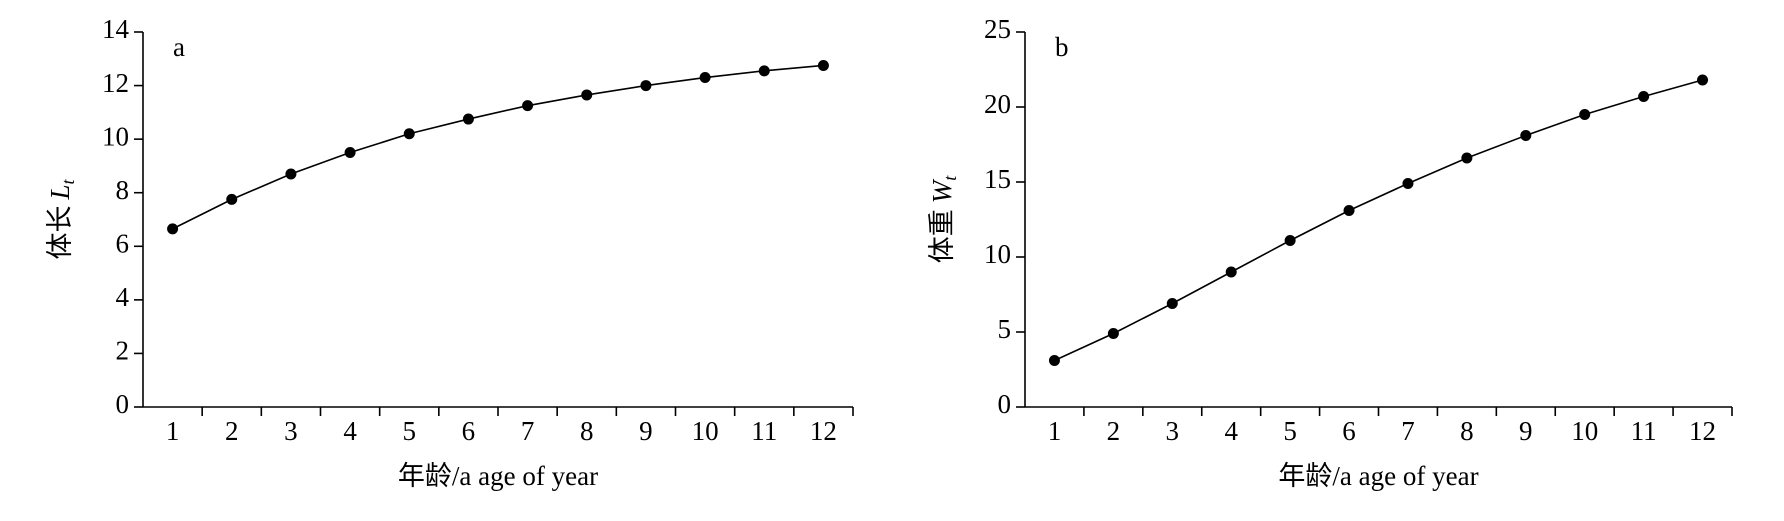 Image resolution: width=1784 pixels, height=521 pixels. Describe the element at coordinates (1062, 47) in the screenshot. I see `panel-label: b` at that location.